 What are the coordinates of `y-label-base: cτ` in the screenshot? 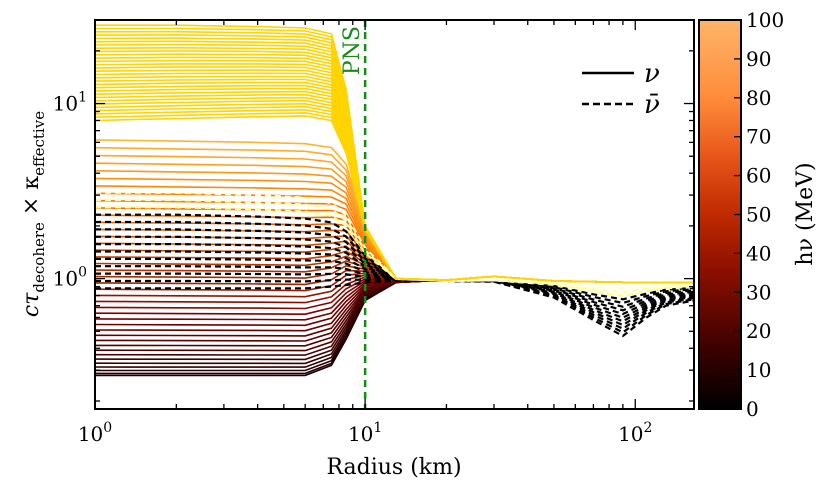 It's located at (31, 304).